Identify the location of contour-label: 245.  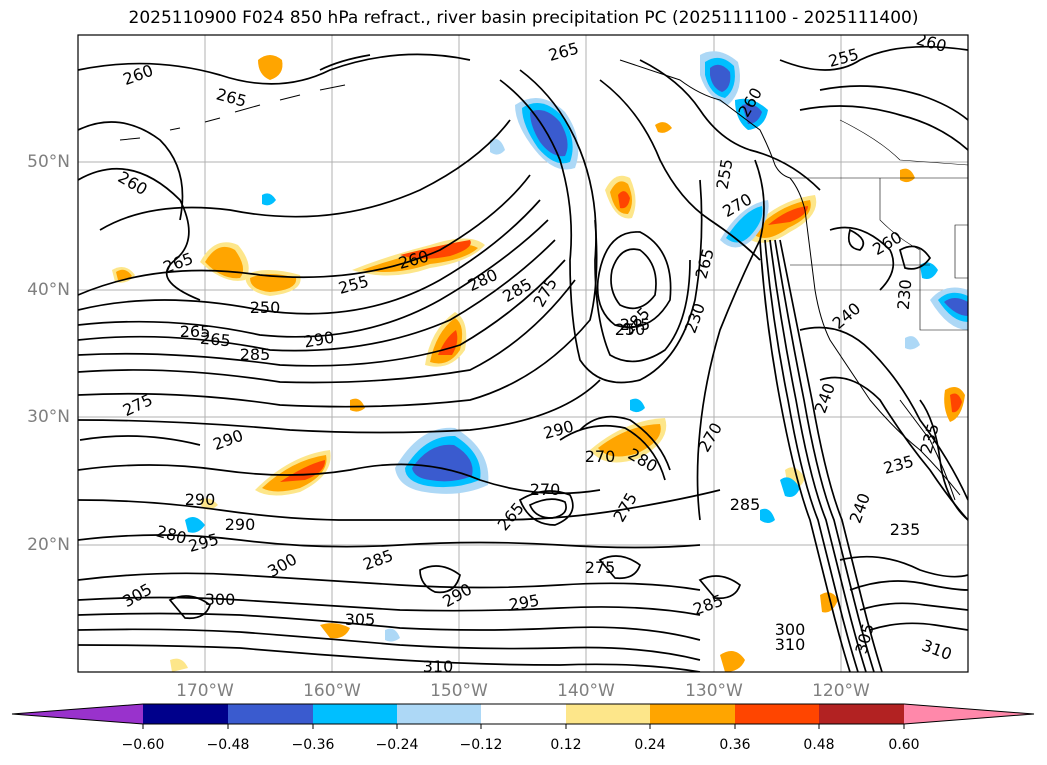
(635, 324).